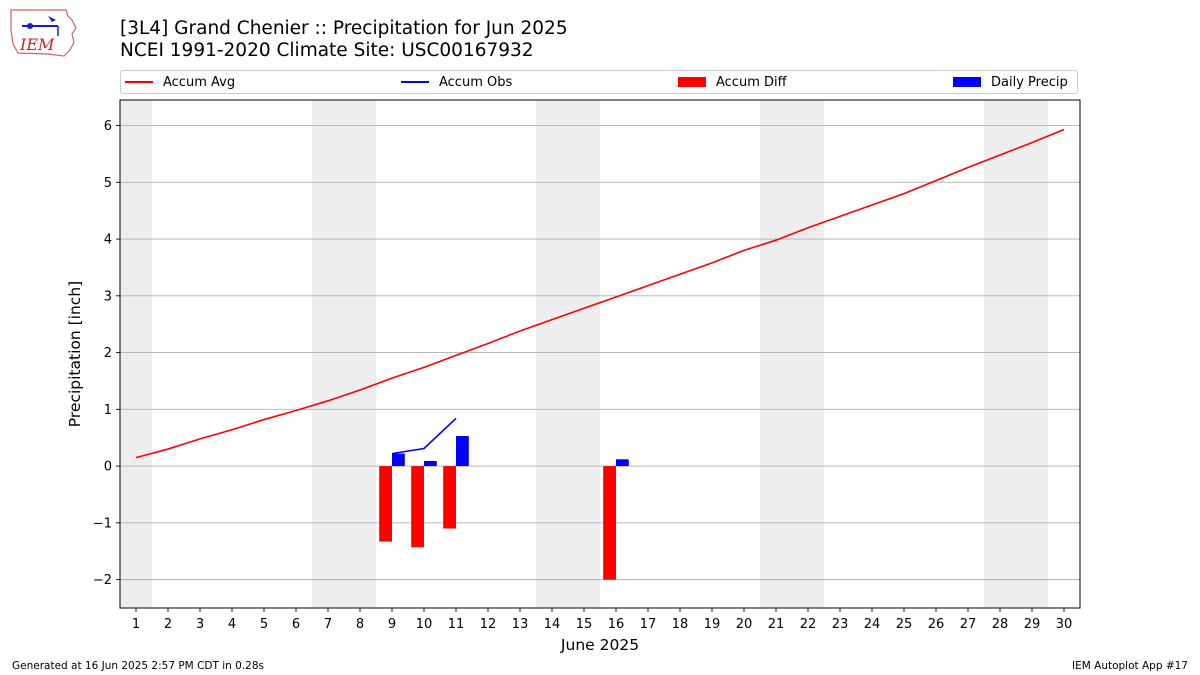 The height and width of the screenshot is (675, 1200). I want to click on x-tick-label: 2, so click(168, 624).